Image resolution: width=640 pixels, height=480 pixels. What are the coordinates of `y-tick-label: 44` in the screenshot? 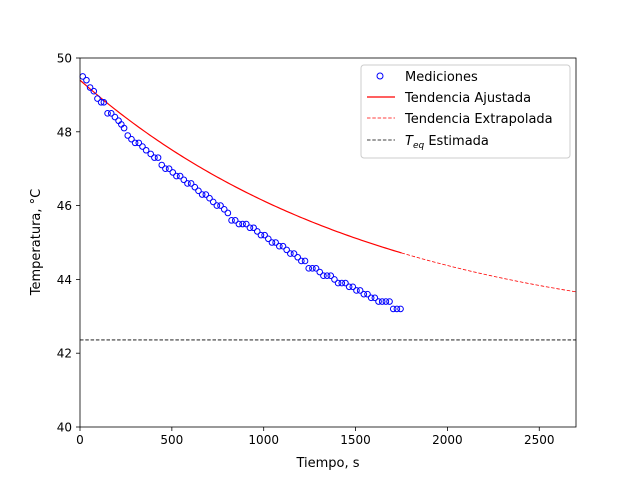 It's located at (64, 280).